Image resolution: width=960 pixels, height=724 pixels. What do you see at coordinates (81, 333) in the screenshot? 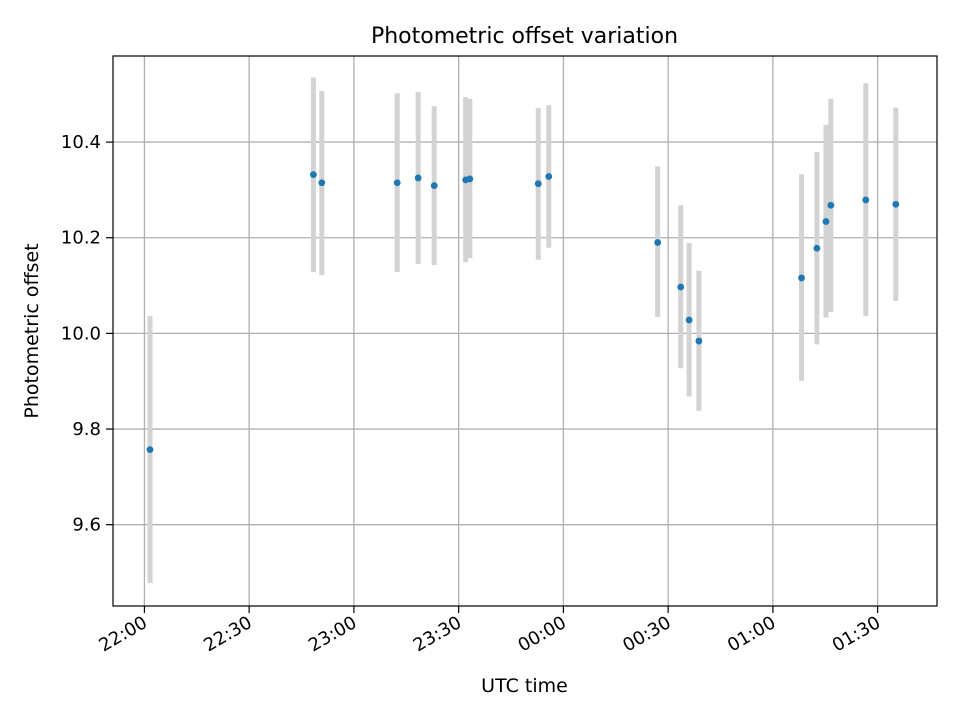
I see `y-tick-label: 10.0` at bounding box center [81, 333].